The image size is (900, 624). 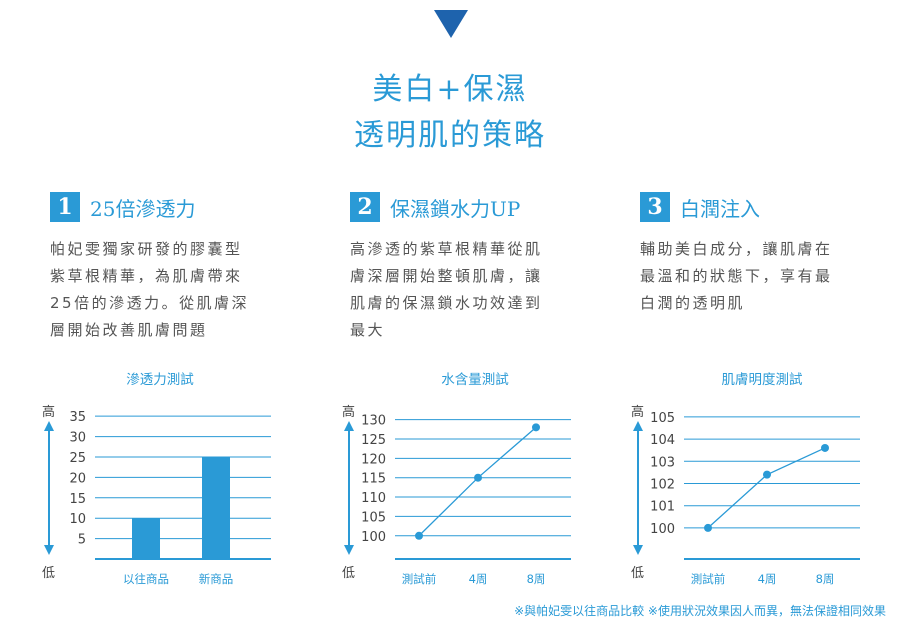 What do you see at coordinates (373, 459) in the screenshot?
I see `y-tick-label: 120` at bounding box center [373, 459].